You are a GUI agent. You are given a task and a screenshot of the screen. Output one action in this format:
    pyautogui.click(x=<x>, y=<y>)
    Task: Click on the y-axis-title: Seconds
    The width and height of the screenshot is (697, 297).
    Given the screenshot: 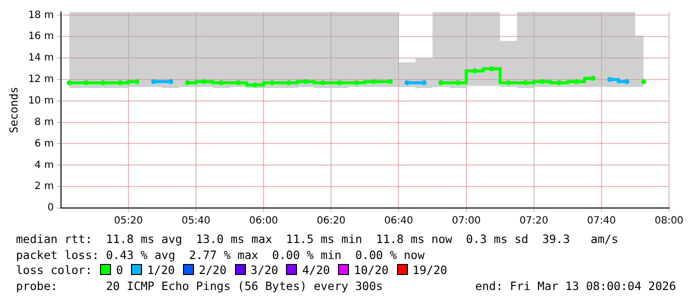 What is the action you would take?
    pyautogui.click(x=13, y=110)
    